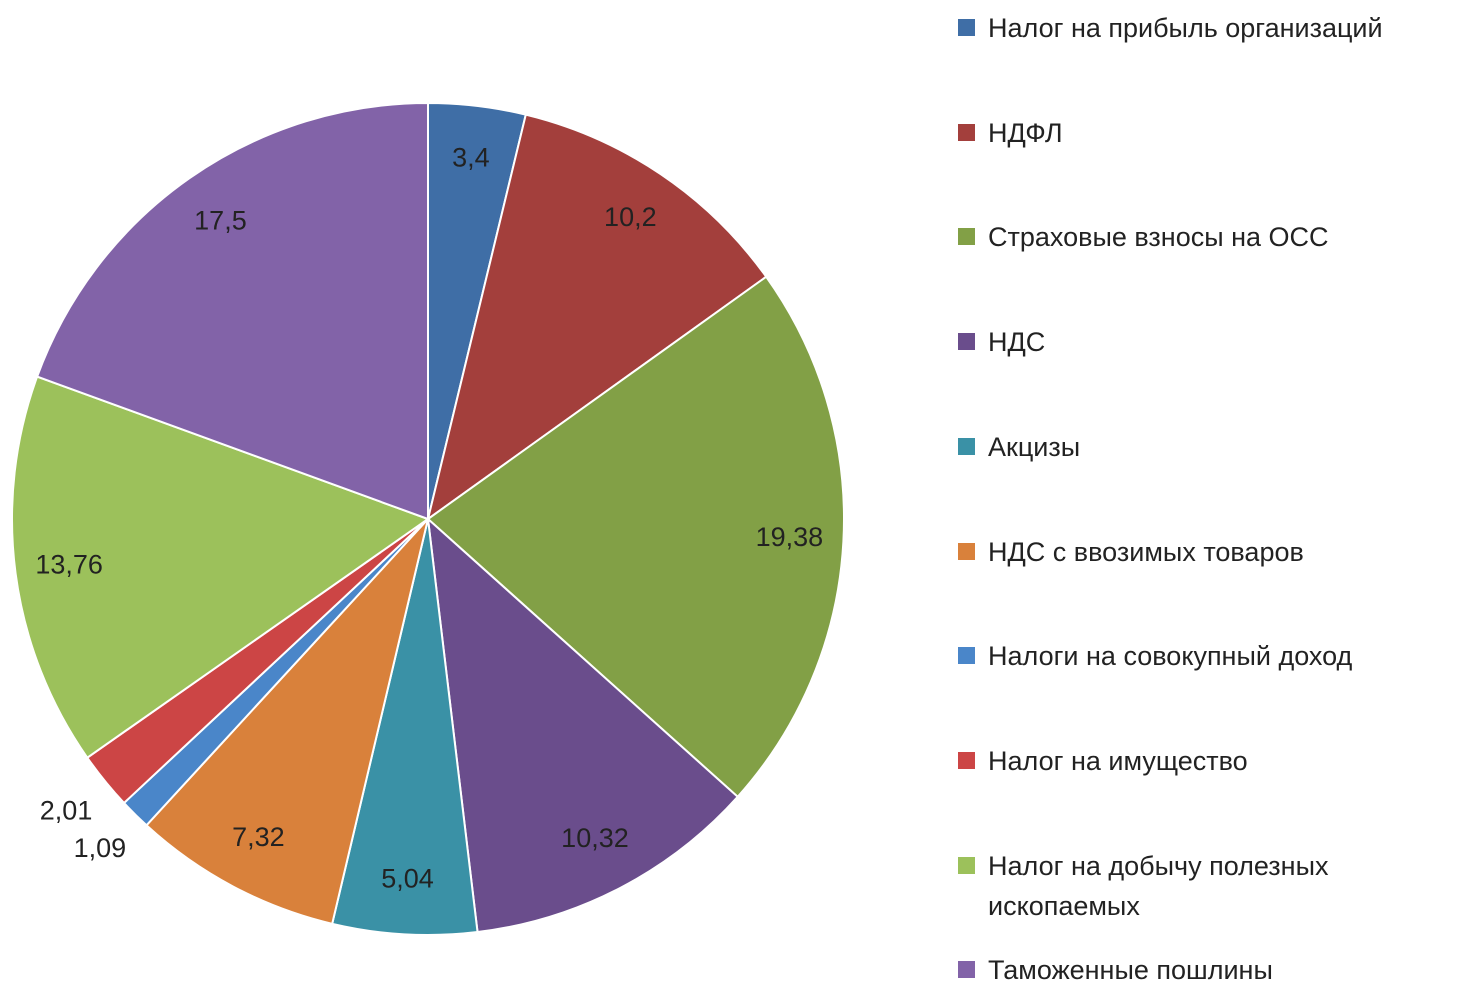 The image size is (1460, 983). Describe the element at coordinates (258, 837) in the screenshot. I see `data-label: 7,32` at that location.